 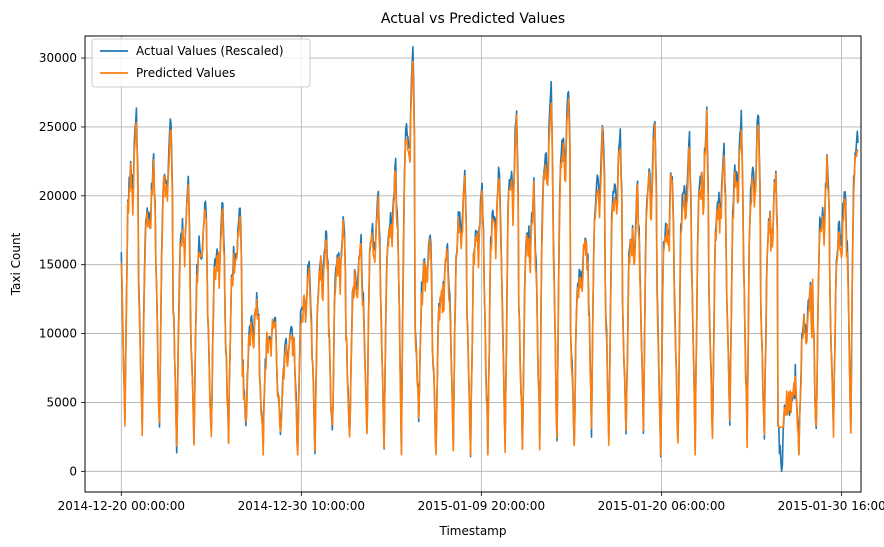 I want to click on y-tick-label: 15000, so click(x=58, y=265).